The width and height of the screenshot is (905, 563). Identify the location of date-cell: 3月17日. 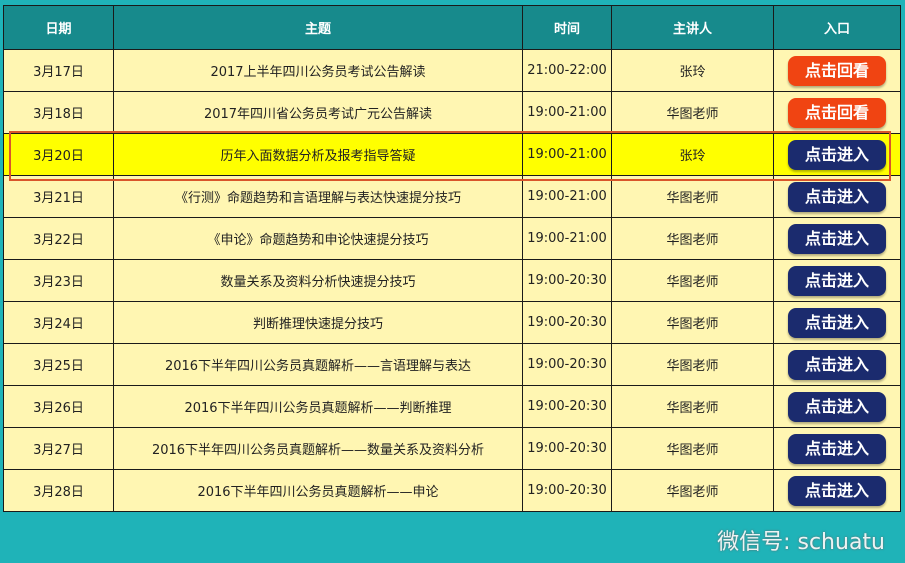
(58, 70).